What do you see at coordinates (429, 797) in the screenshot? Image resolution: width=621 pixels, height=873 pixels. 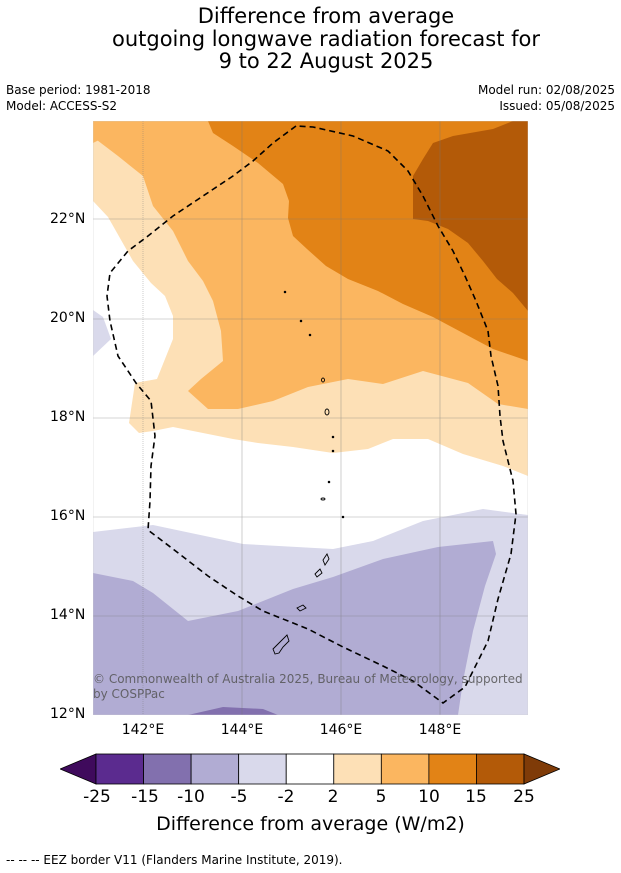 I see `colorbar-tick-7: 10` at bounding box center [429, 797].